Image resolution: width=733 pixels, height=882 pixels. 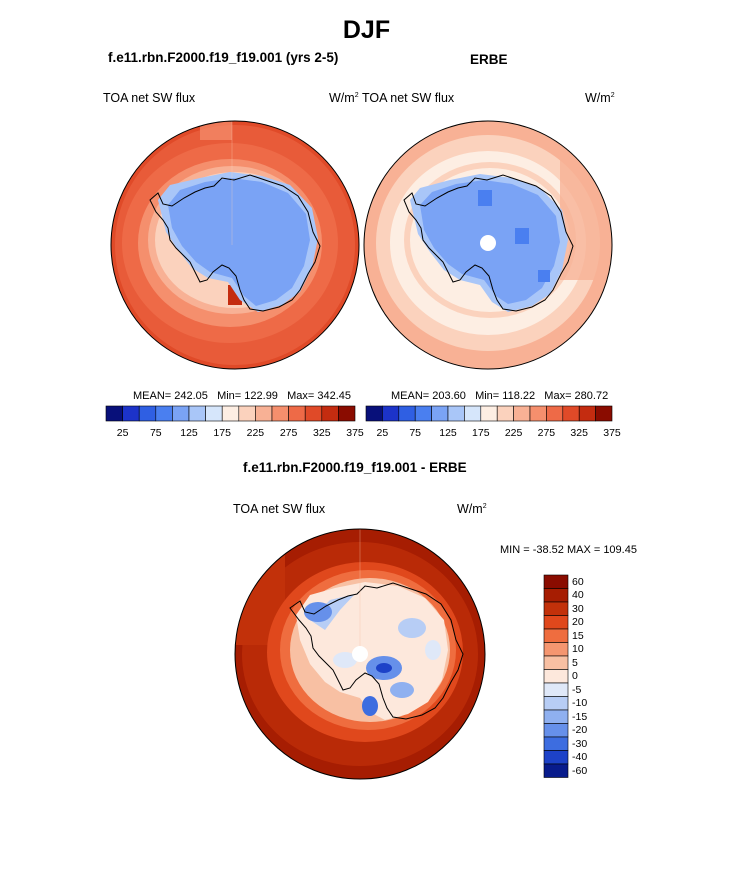 I want to click on obs-max: Max= 280.72, so click(x=576, y=396).